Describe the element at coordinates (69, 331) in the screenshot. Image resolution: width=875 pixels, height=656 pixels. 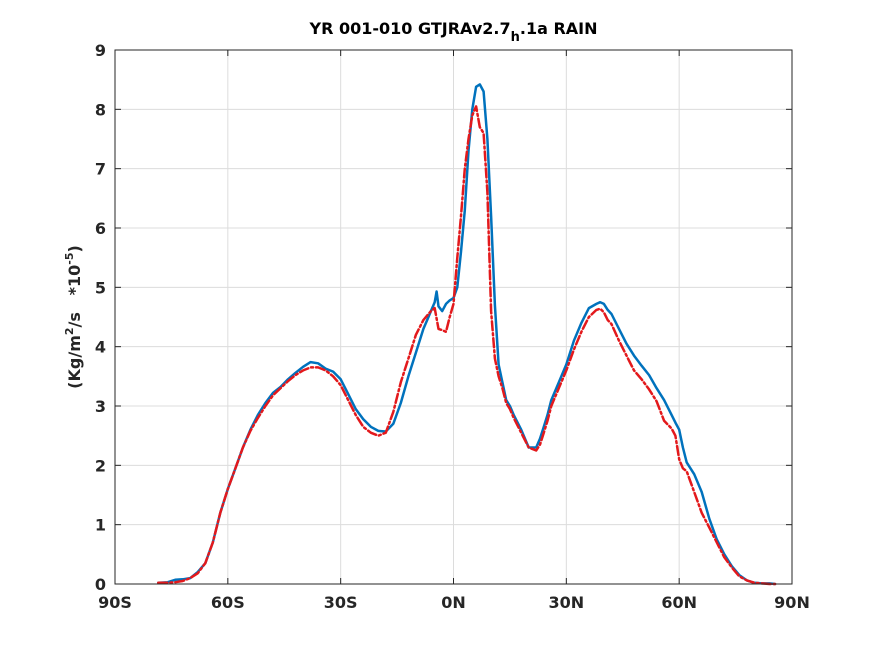
I see `ylabel-units-exponent: 2` at that location.